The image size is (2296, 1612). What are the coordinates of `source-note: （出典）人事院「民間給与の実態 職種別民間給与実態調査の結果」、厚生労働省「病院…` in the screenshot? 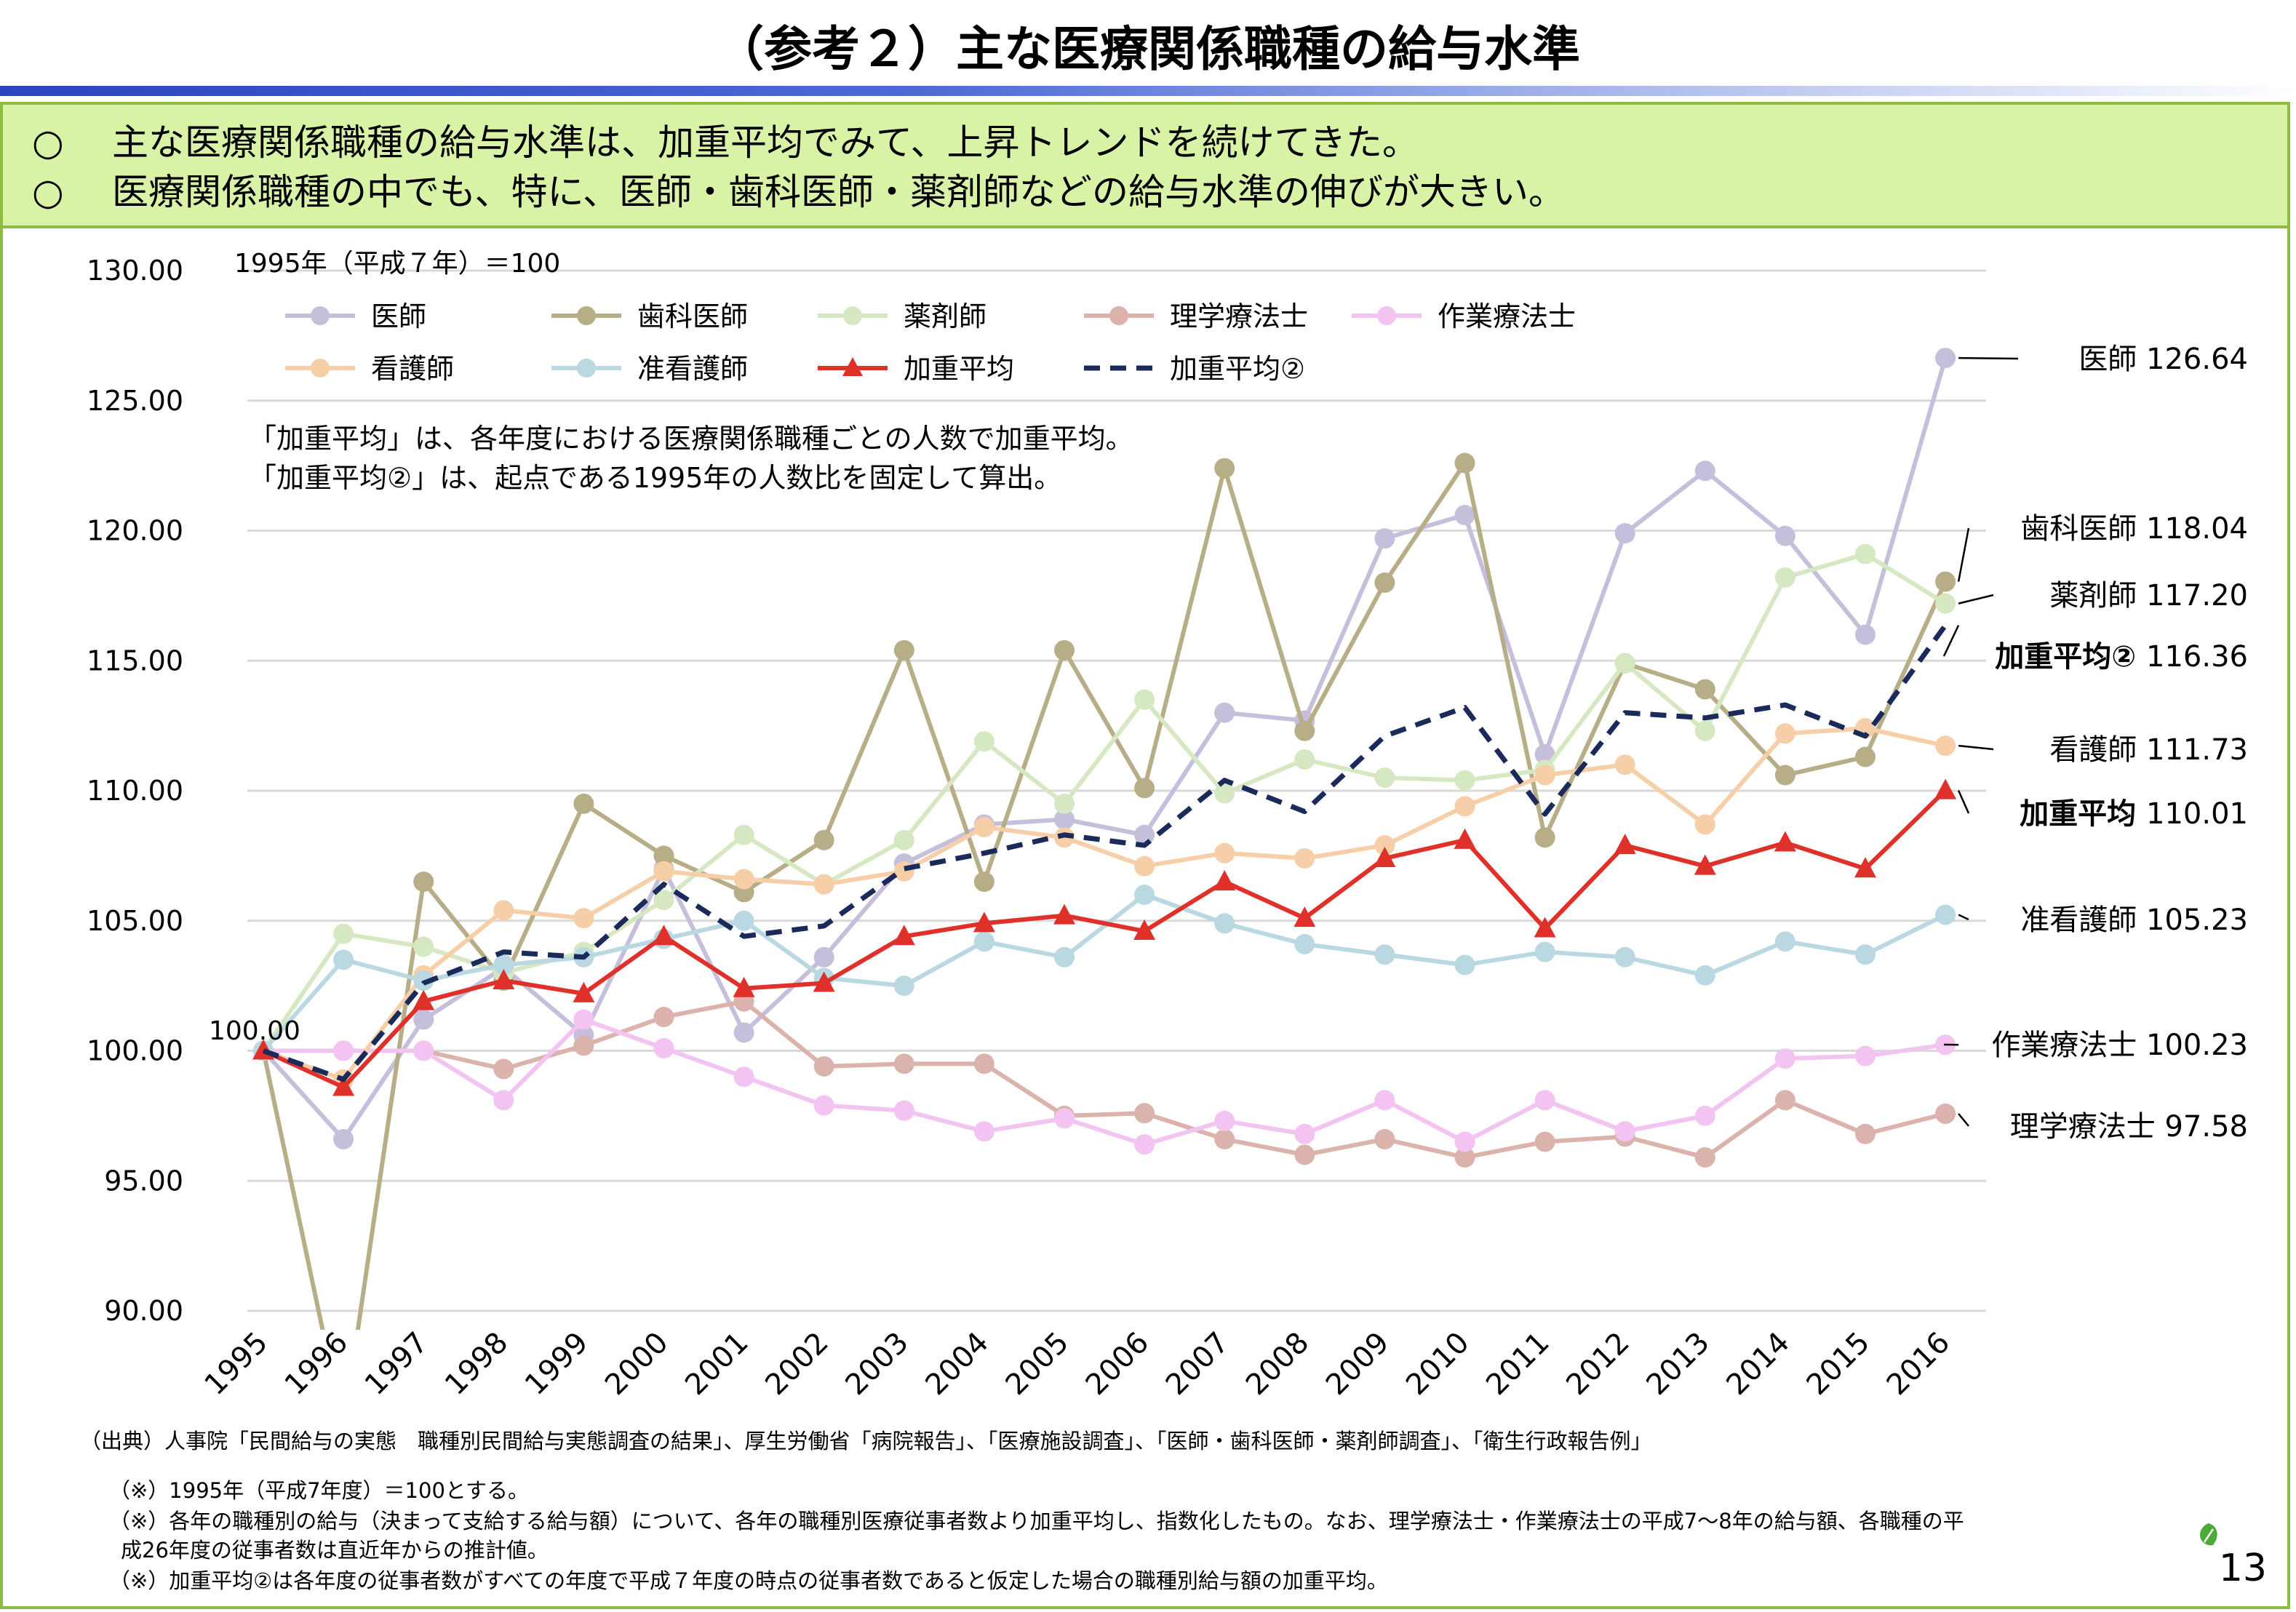 It's located at (866, 1441).